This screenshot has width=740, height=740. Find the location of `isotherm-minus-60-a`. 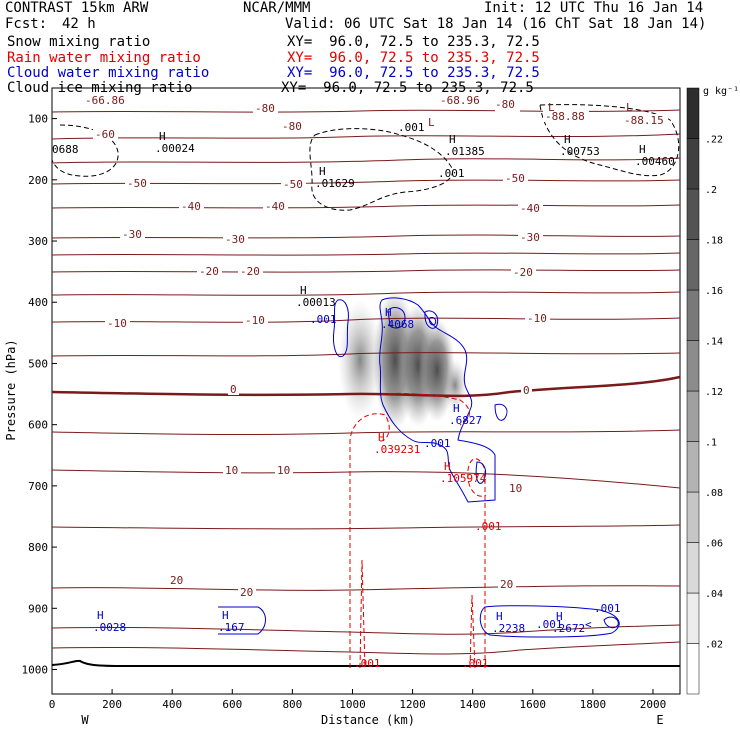

isotherm-minus-60-a is located at coordinates (366, 136).